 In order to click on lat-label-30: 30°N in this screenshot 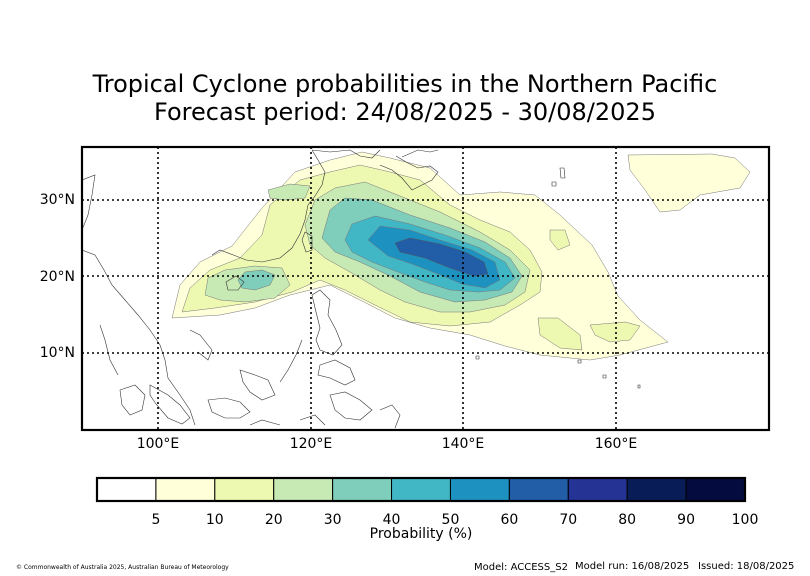, I will do `click(57, 200)`.